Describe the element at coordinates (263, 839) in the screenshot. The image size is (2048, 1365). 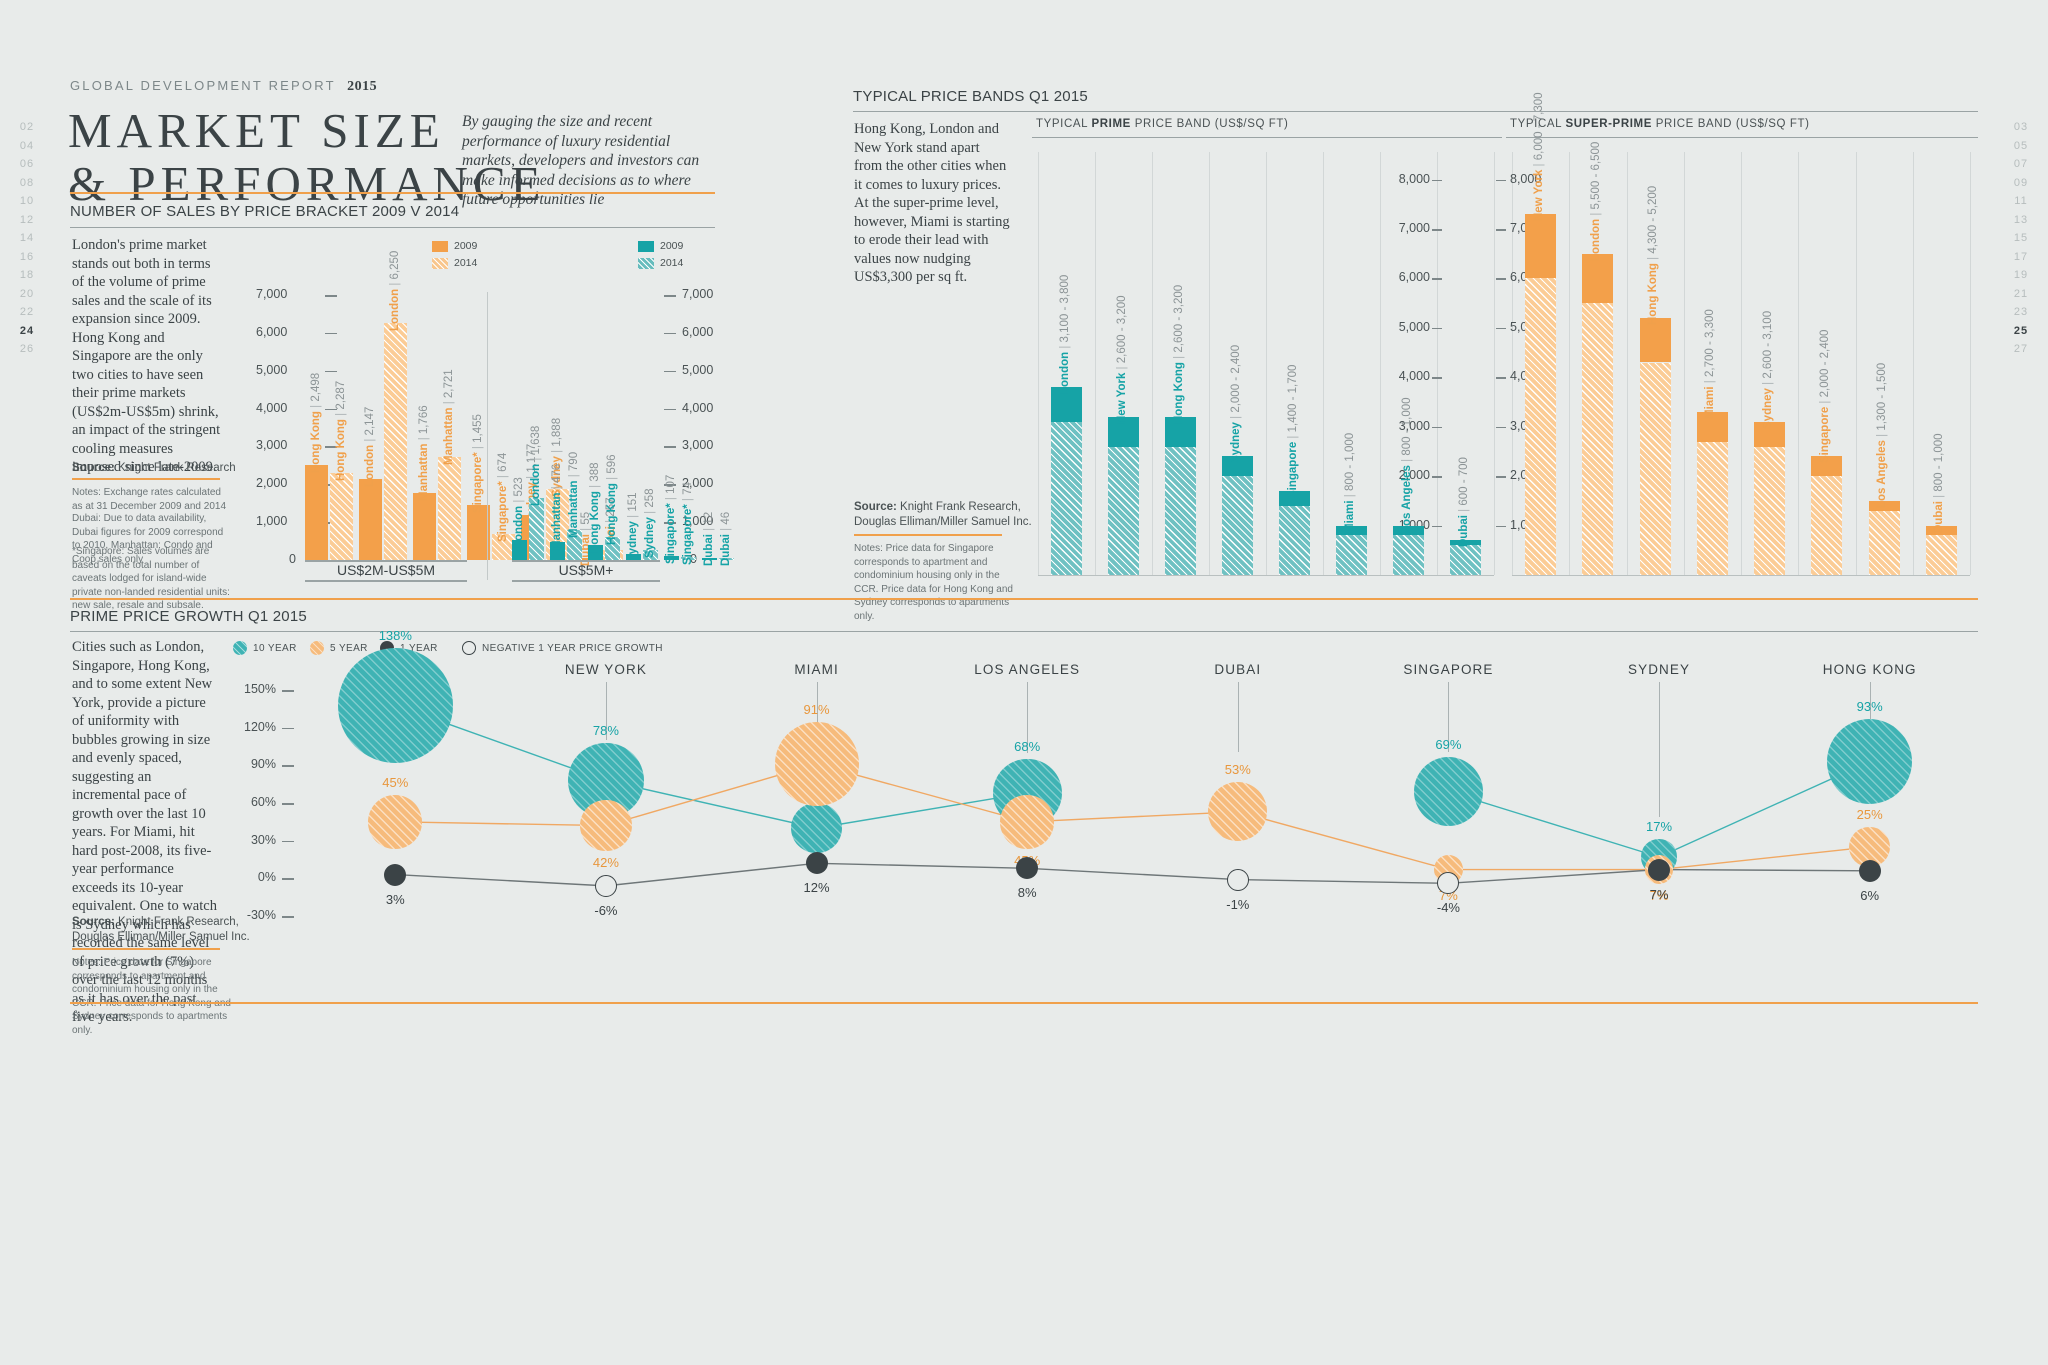
I see `growth-y-tick-label: 30%` at that location.